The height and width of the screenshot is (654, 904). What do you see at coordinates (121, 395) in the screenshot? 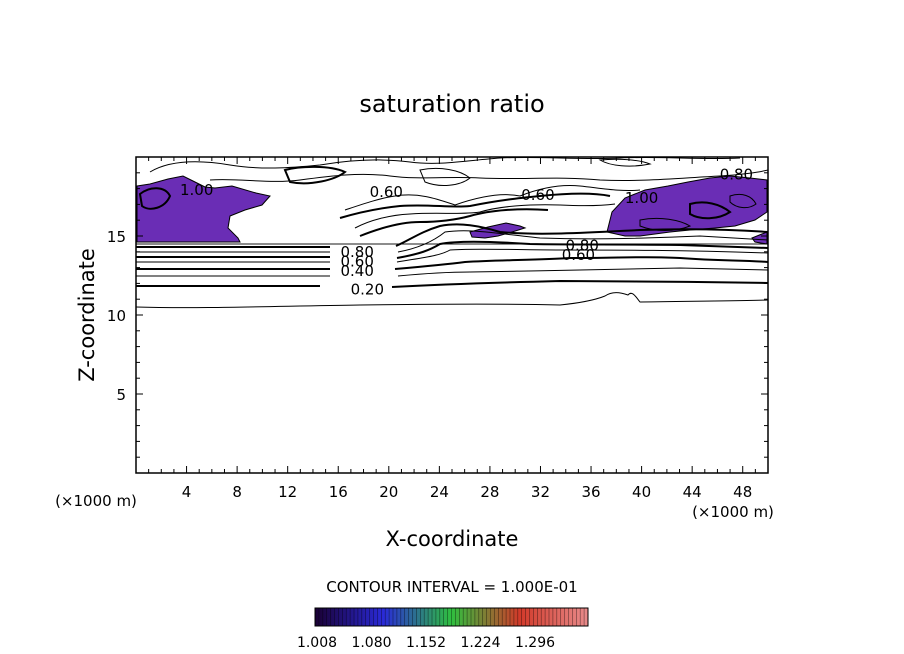
I see `y-tick-label: 5` at bounding box center [121, 395].